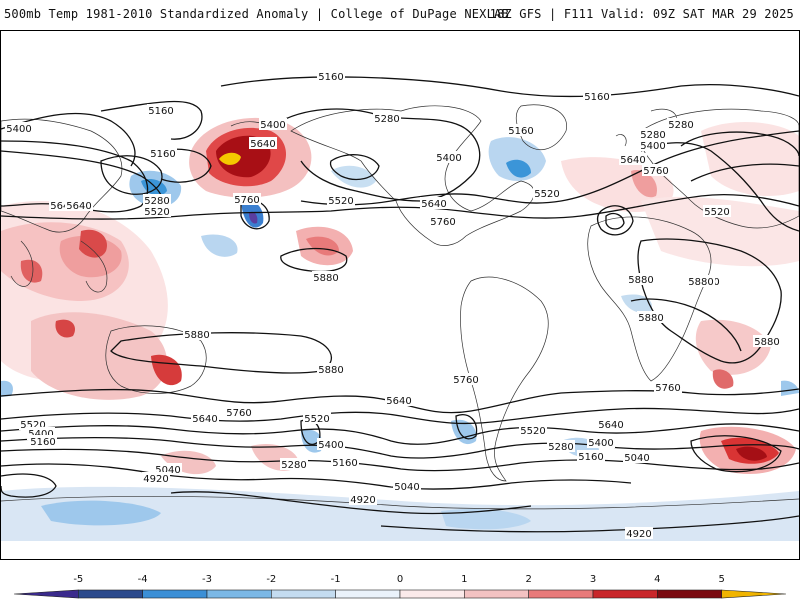  I want to click on colorbar-tick-label: 4, so click(657, 579).